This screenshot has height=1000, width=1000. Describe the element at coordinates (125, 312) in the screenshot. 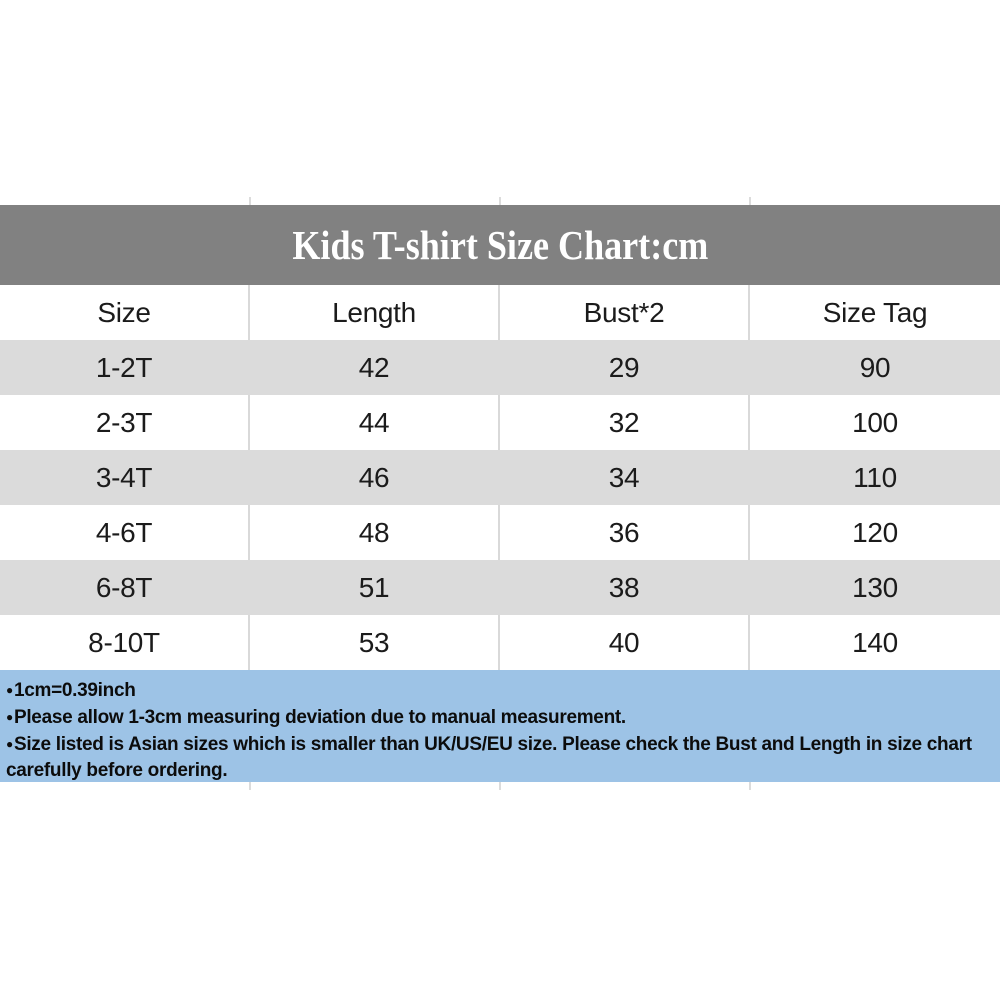

I see `header-cell-size: Size` at that location.